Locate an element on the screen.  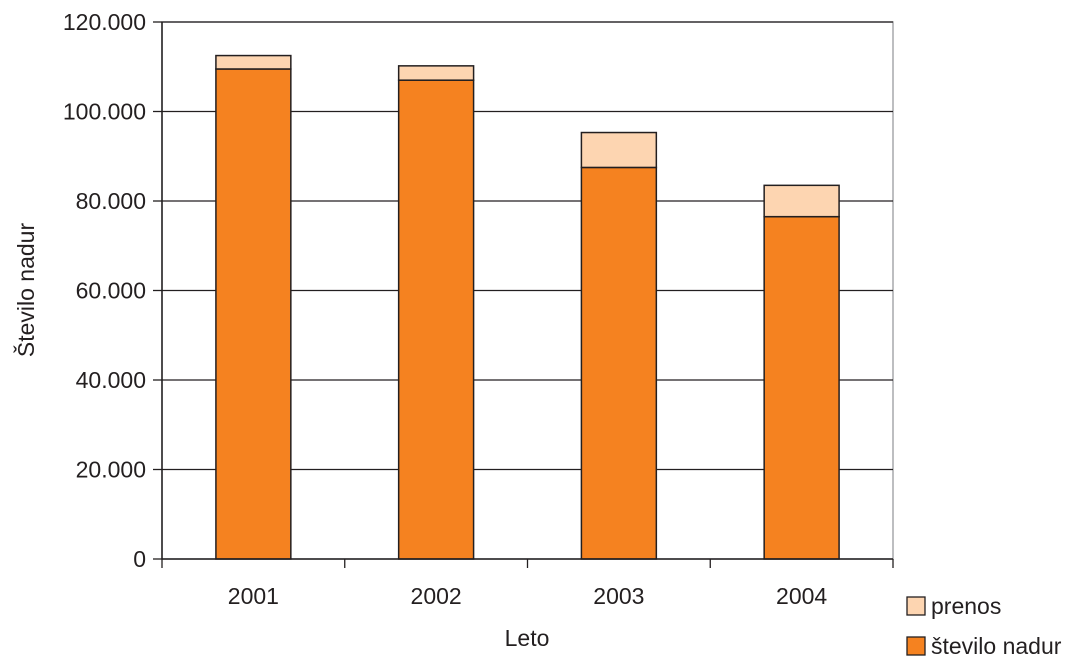
x-tick-label: 2004 is located at coordinates (801, 596).